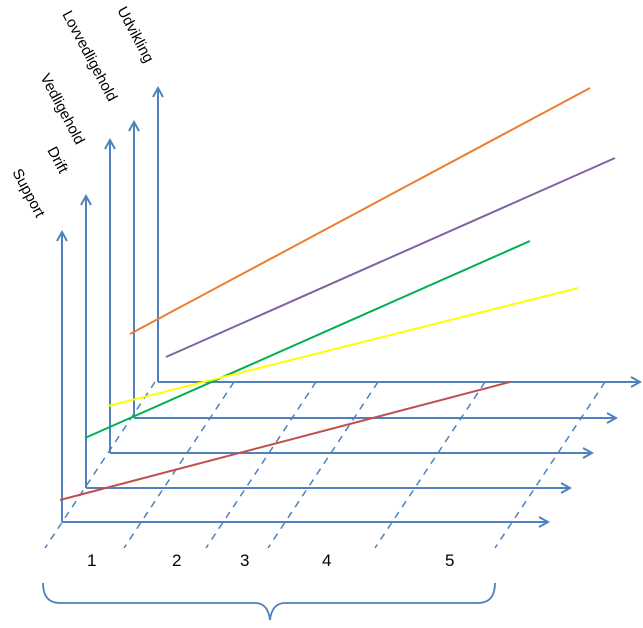 The image size is (643, 628). What do you see at coordinates (269, 601) in the screenshot?
I see `bottom-brace` at bounding box center [269, 601].